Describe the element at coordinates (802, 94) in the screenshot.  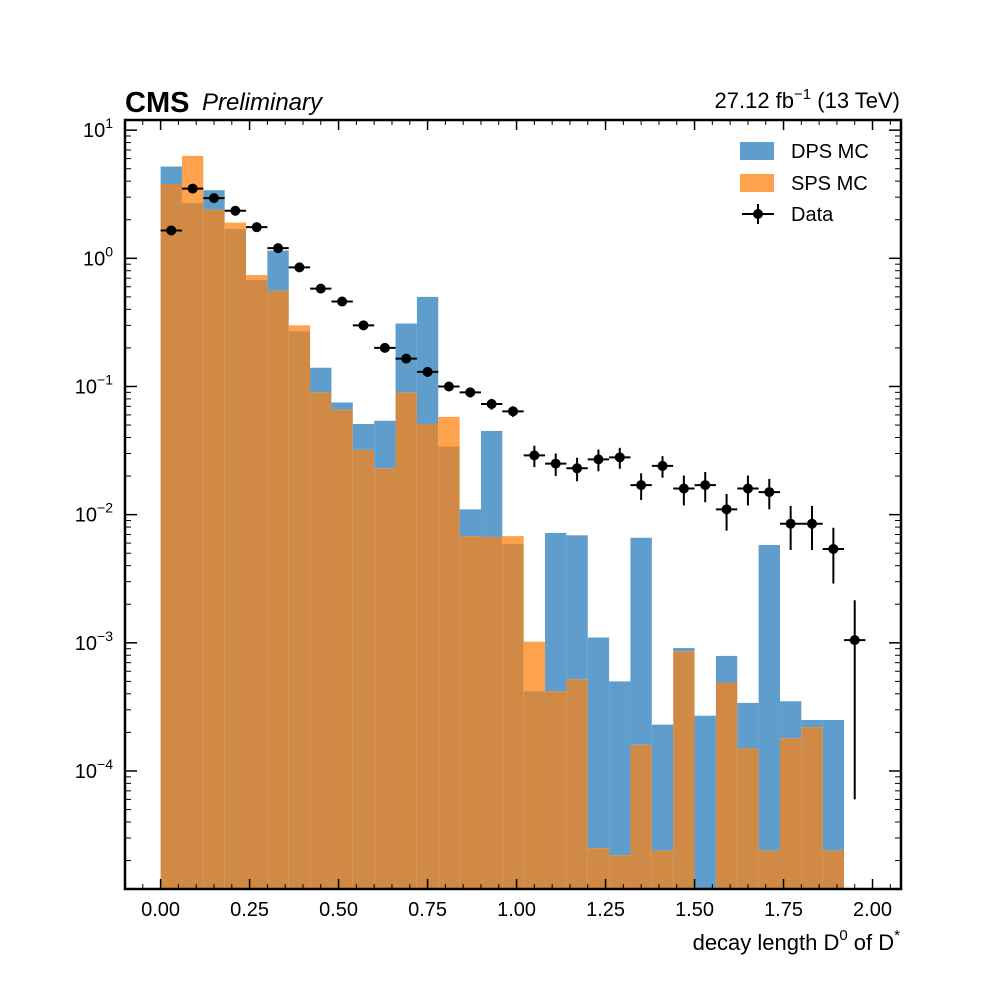
I see `lumi-exponent: −1` at that location.